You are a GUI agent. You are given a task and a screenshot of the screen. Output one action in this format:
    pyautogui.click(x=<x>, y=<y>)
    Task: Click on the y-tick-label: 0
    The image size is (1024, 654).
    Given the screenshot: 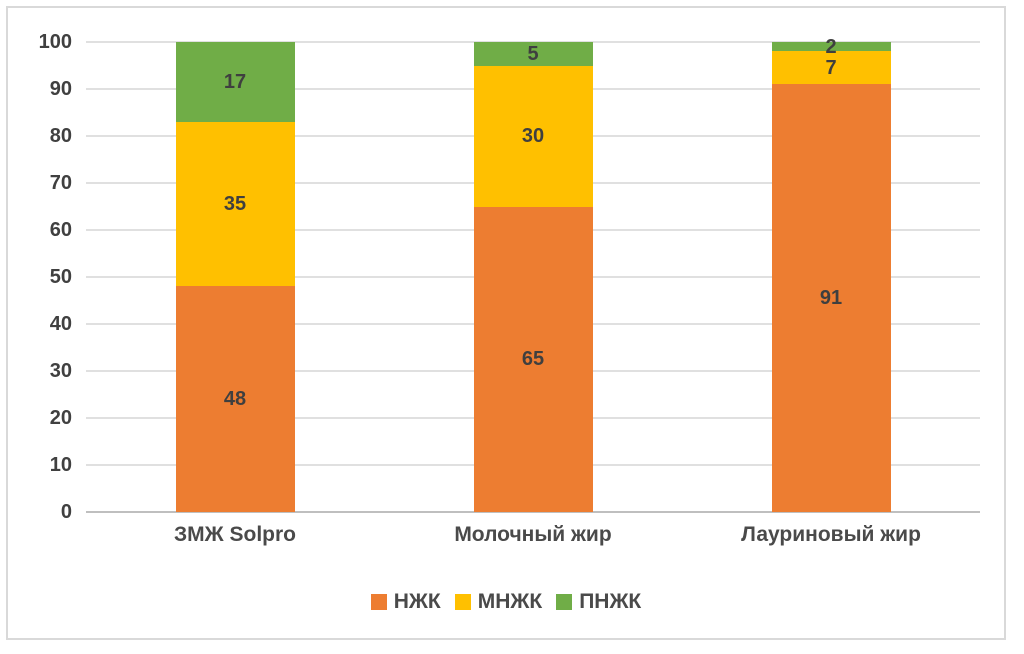 What is the action you would take?
    pyautogui.click(x=66, y=512)
    